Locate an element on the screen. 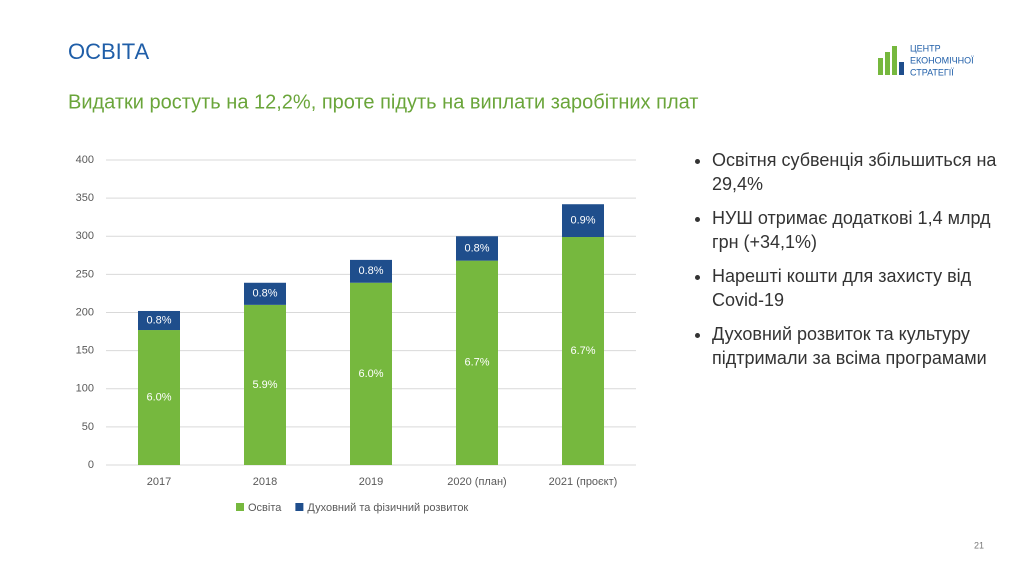  y-tick-label: 300 is located at coordinates (85, 236).